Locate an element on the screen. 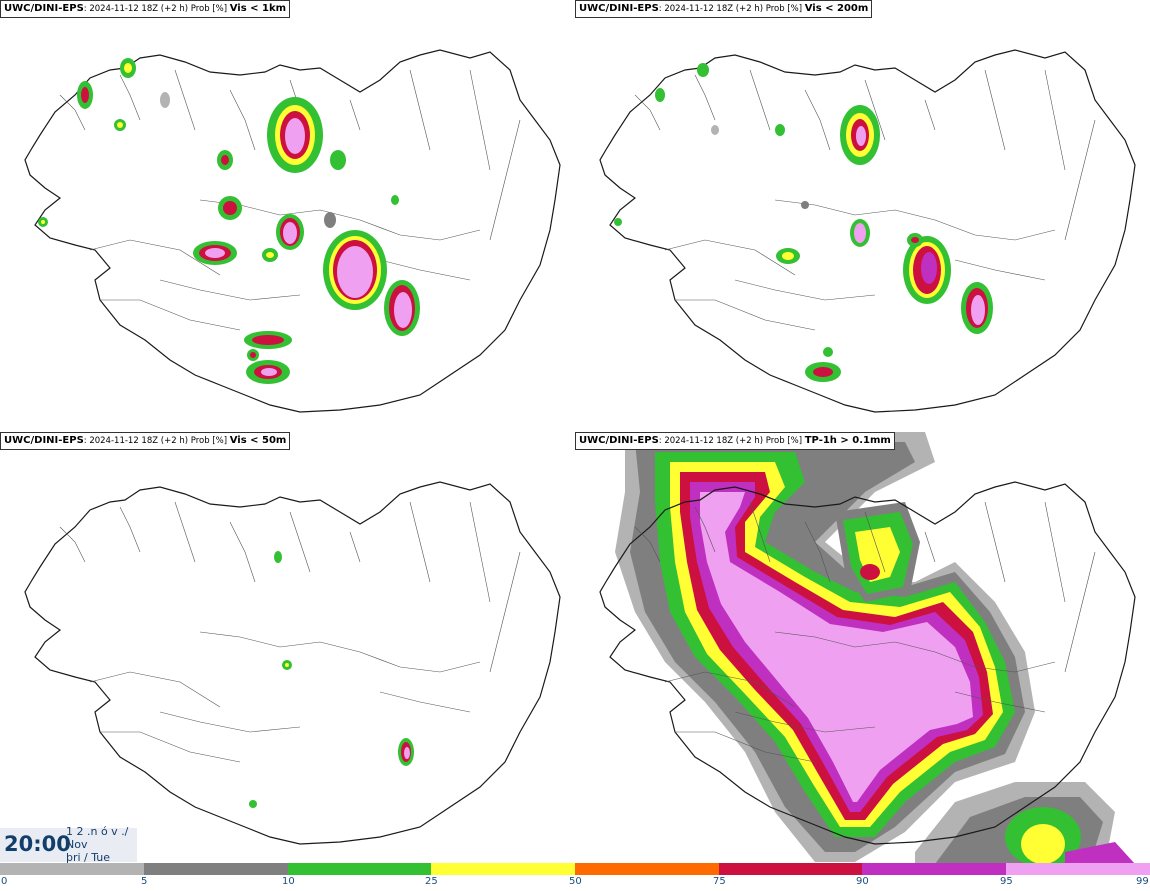 The image size is (1150, 891). date-line-3: þri / Tue is located at coordinates (88, 857).